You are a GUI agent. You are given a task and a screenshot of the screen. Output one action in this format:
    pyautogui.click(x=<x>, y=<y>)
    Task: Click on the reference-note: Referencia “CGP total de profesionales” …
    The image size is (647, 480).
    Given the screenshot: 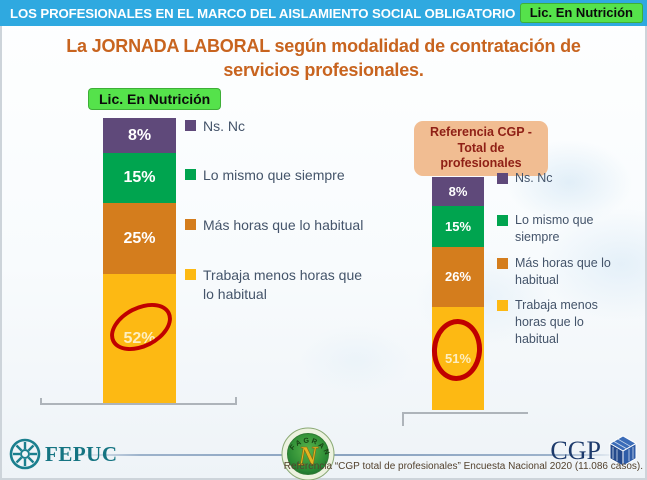 What is the action you would take?
    pyautogui.click(x=463, y=466)
    